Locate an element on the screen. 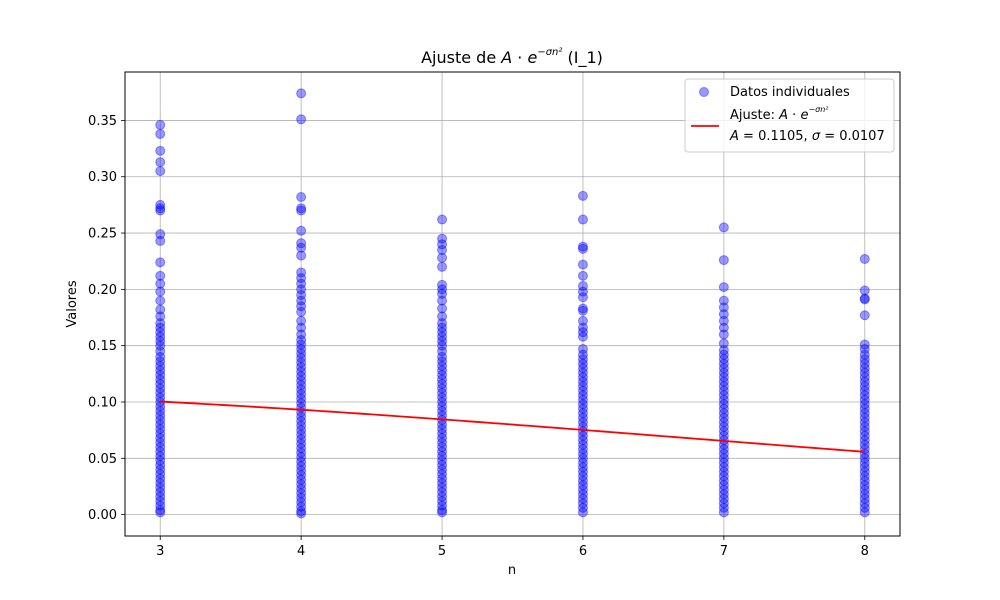 The width and height of the screenshot is (1000, 600). y-tick-label: 0.30 is located at coordinates (102, 177).